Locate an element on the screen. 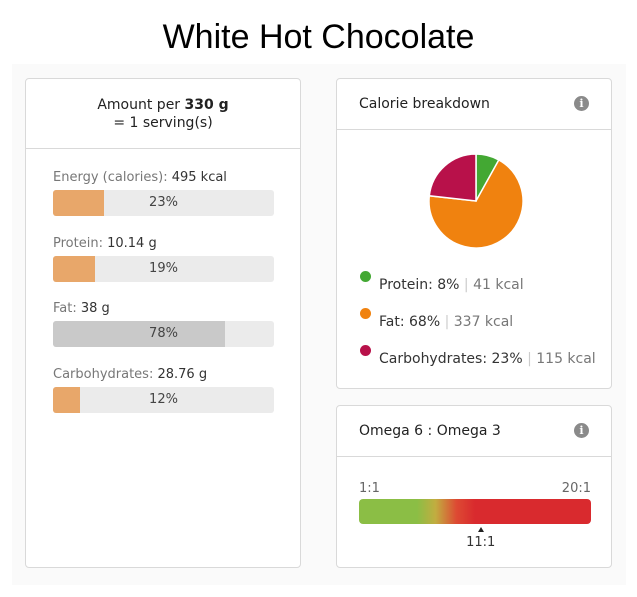 The image size is (637, 597). nutrient-label: Protein: is located at coordinates (80, 243).